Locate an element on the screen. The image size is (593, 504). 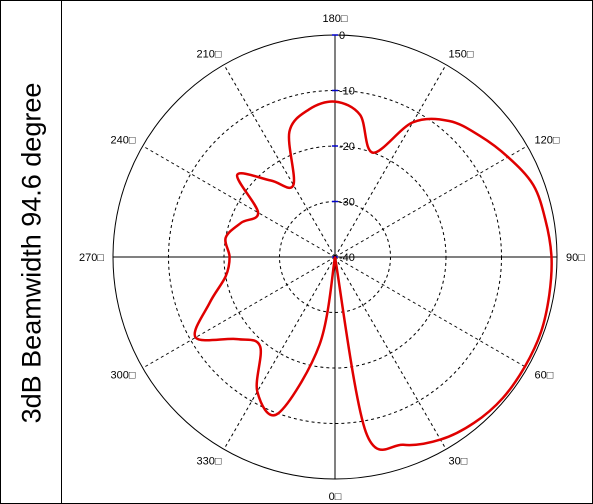
angular-tick-label: 330□ is located at coordinates (209, 462).